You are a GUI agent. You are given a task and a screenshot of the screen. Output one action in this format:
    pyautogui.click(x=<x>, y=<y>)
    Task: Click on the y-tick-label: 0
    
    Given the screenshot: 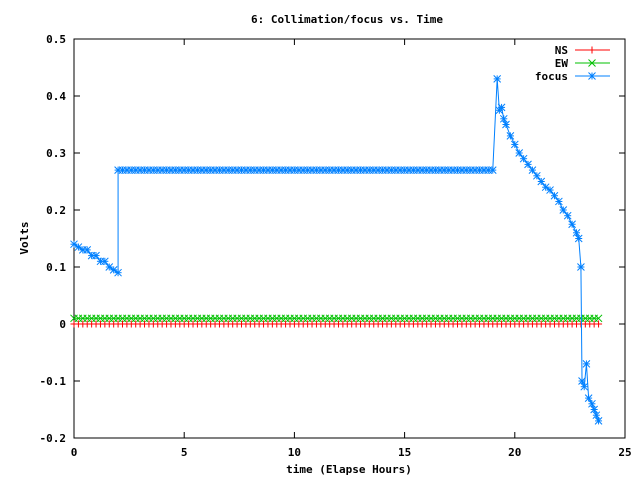 What is the action you would take?
    pyautogui.click(x=62, y=324)
    